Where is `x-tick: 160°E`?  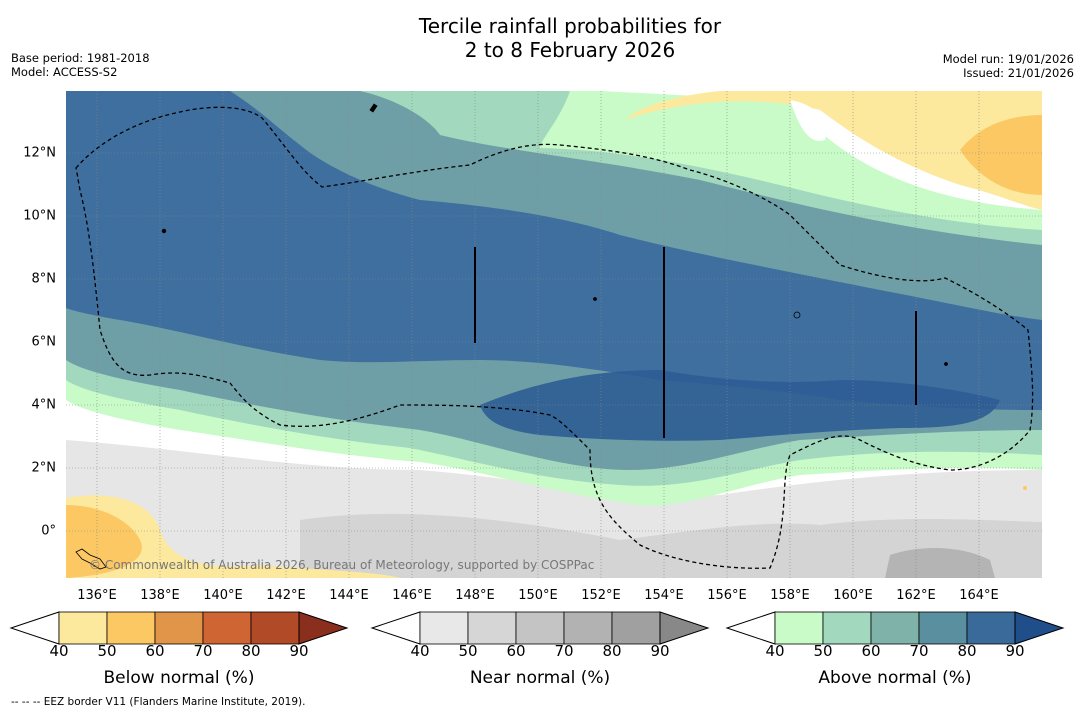 x-tick: 160°E is located at coordinates (853, 595).